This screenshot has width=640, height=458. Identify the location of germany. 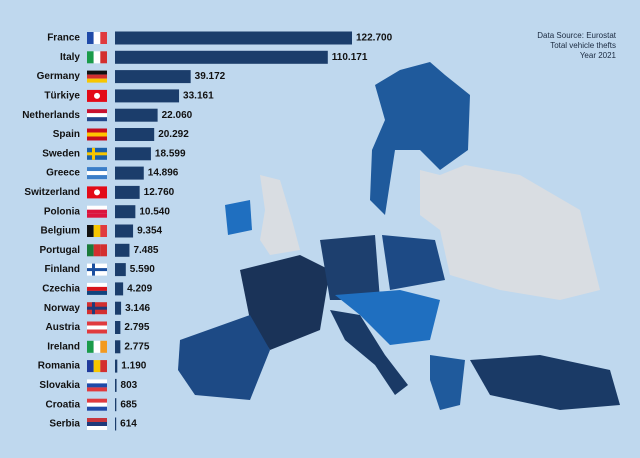
(350, 267).